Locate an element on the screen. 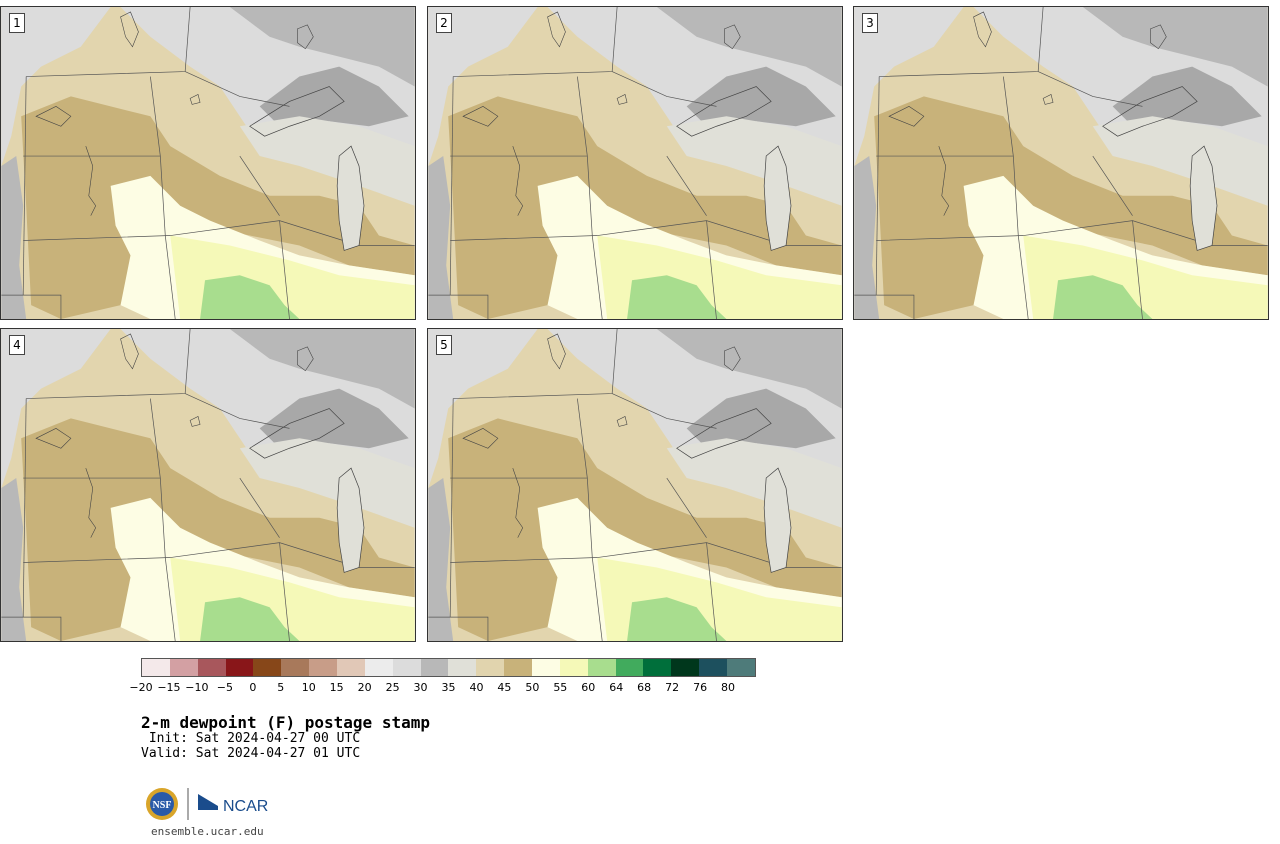 The height and width of the screenshot is (844, 1280). panel-number-label: 3 is located at coordinates (870, 23).